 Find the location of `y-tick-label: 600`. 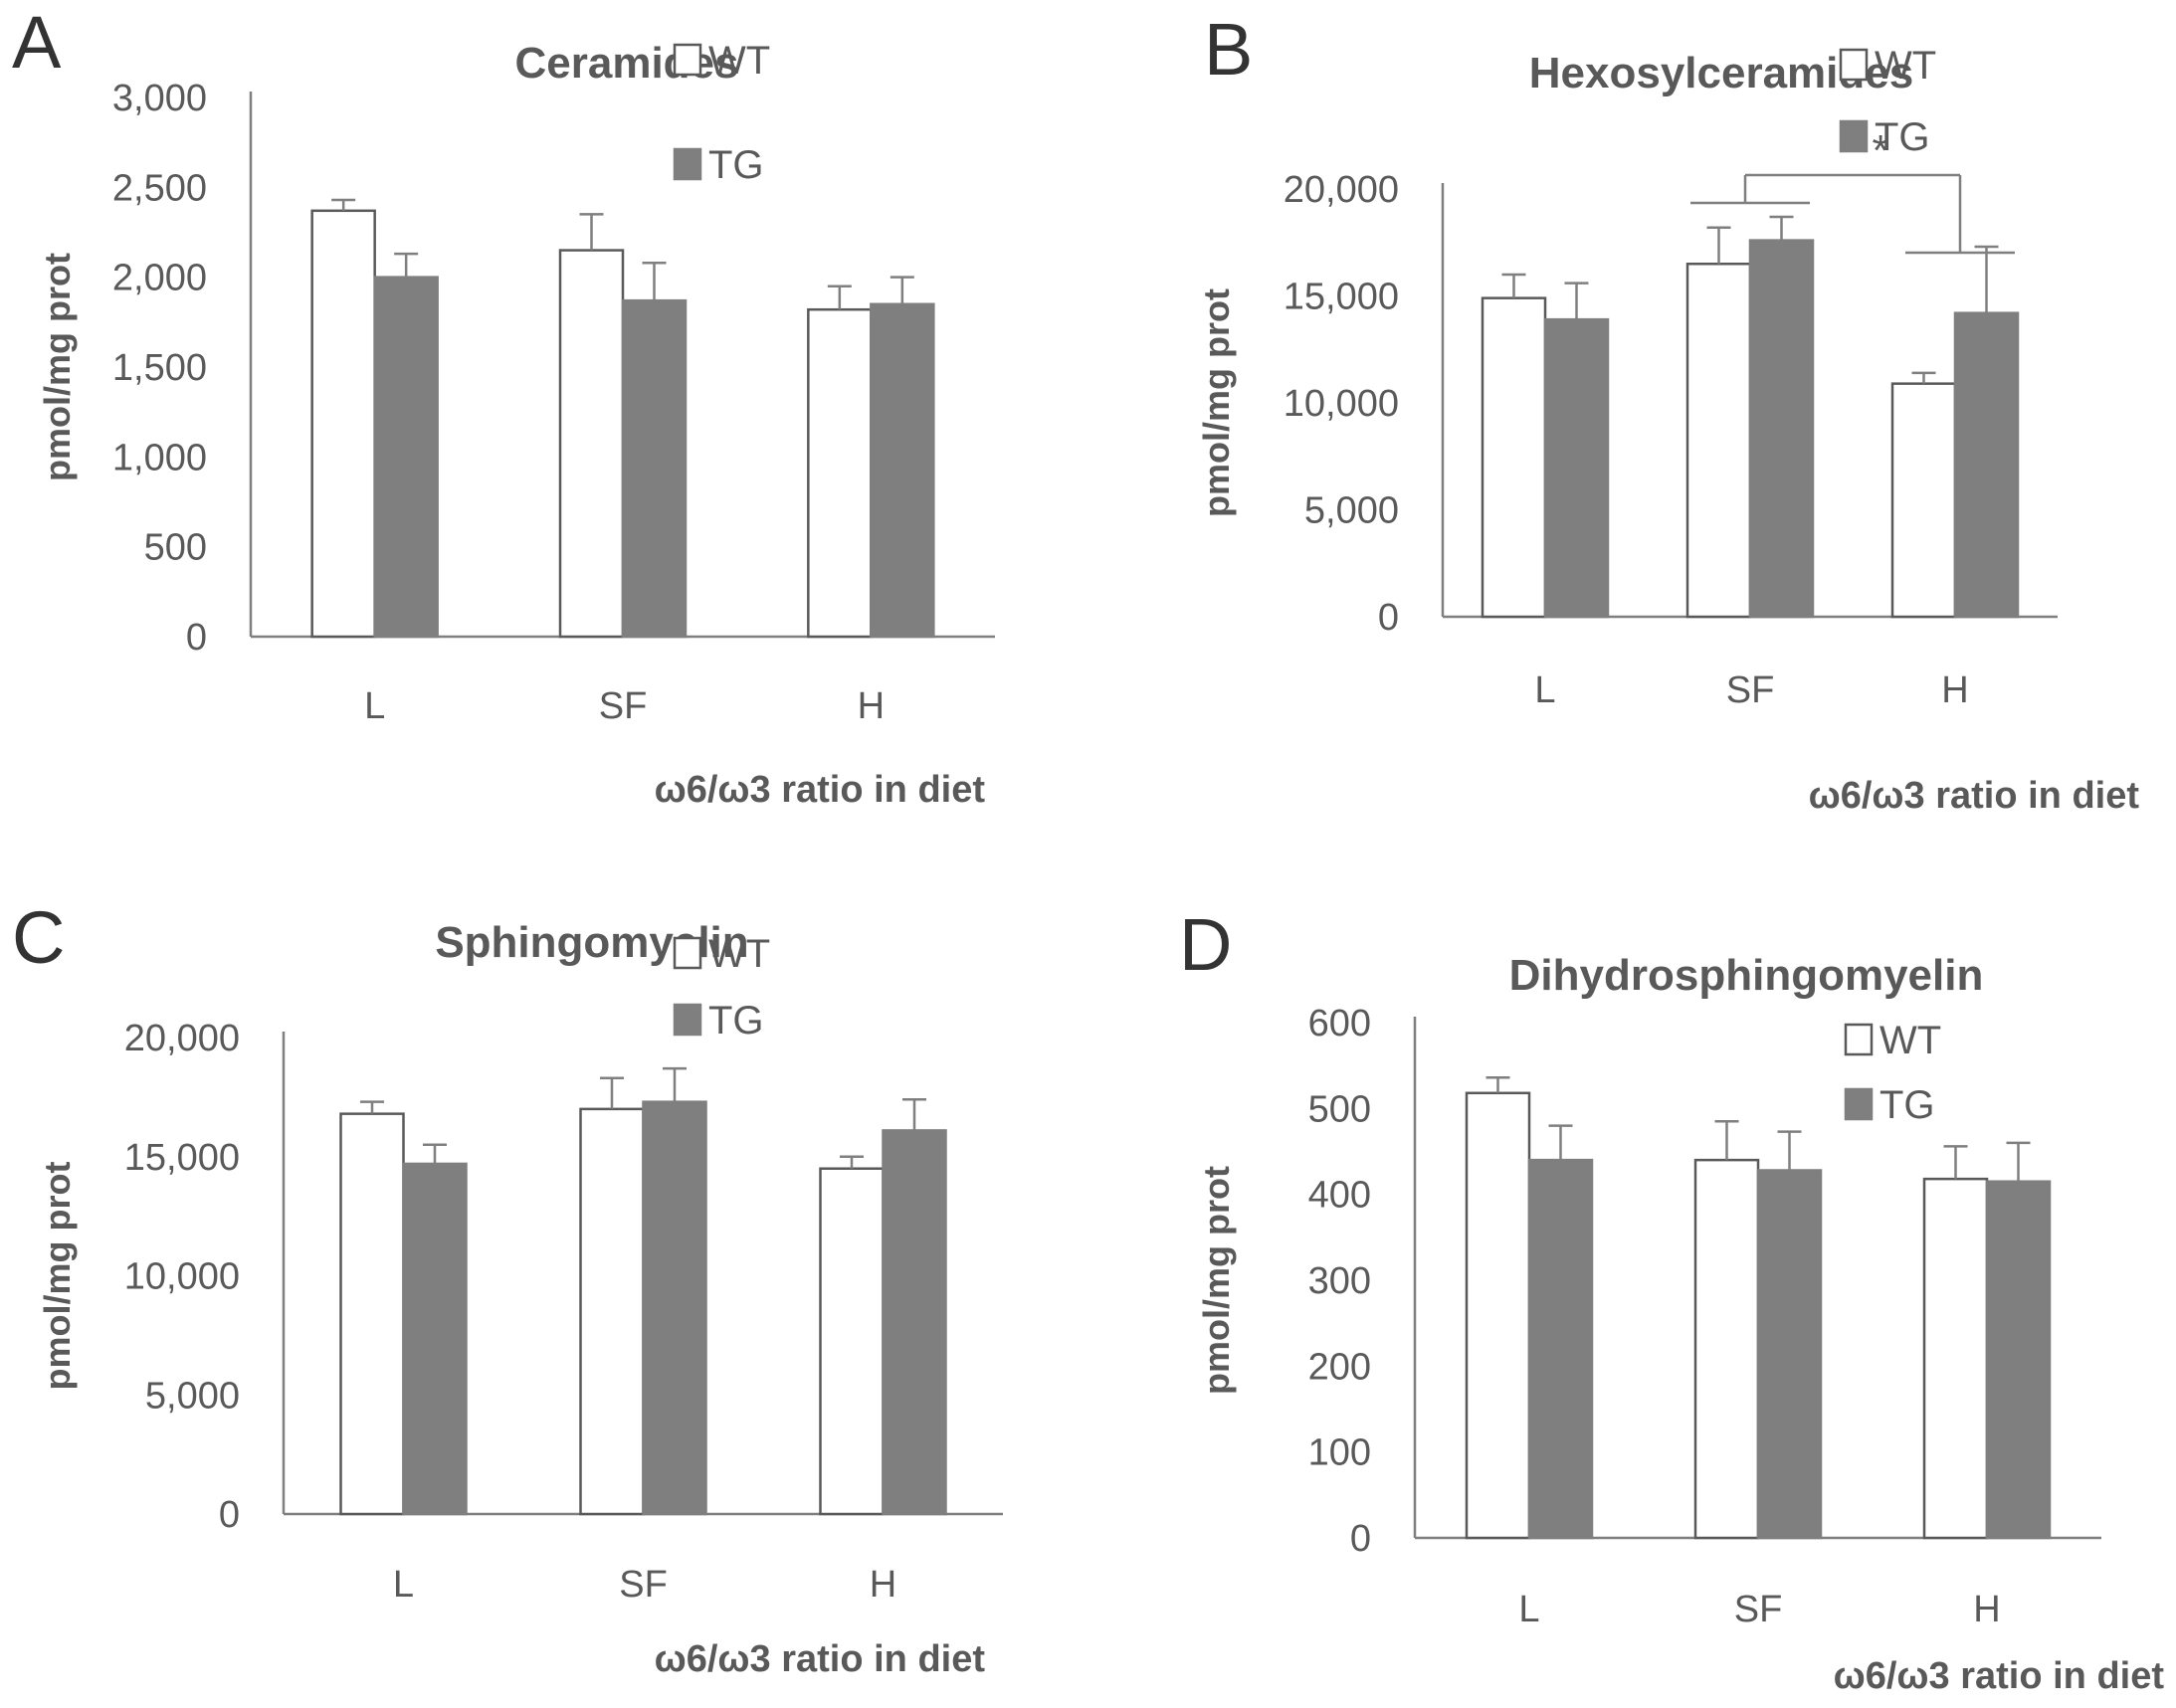

y-tick-label: 600 is located at coordinates (1339, 1023).